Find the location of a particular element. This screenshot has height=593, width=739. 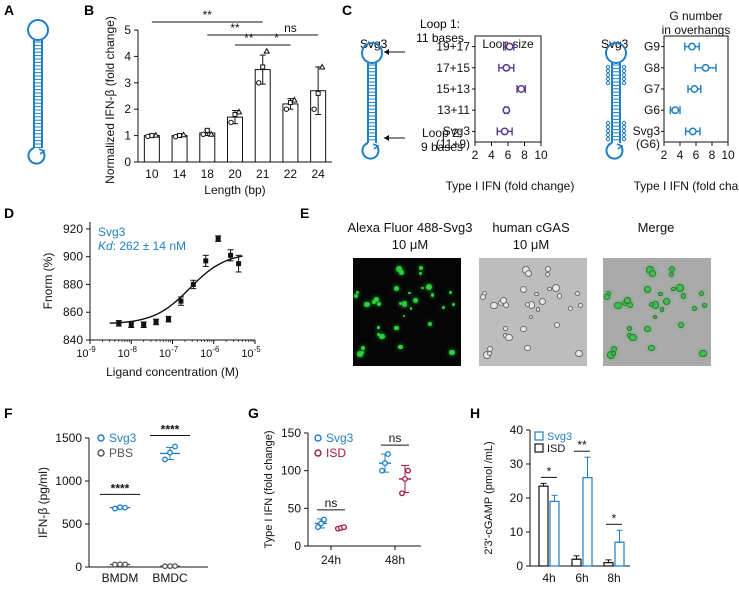

b-y-tick-label: 5 is located at coordinates (127, 30).